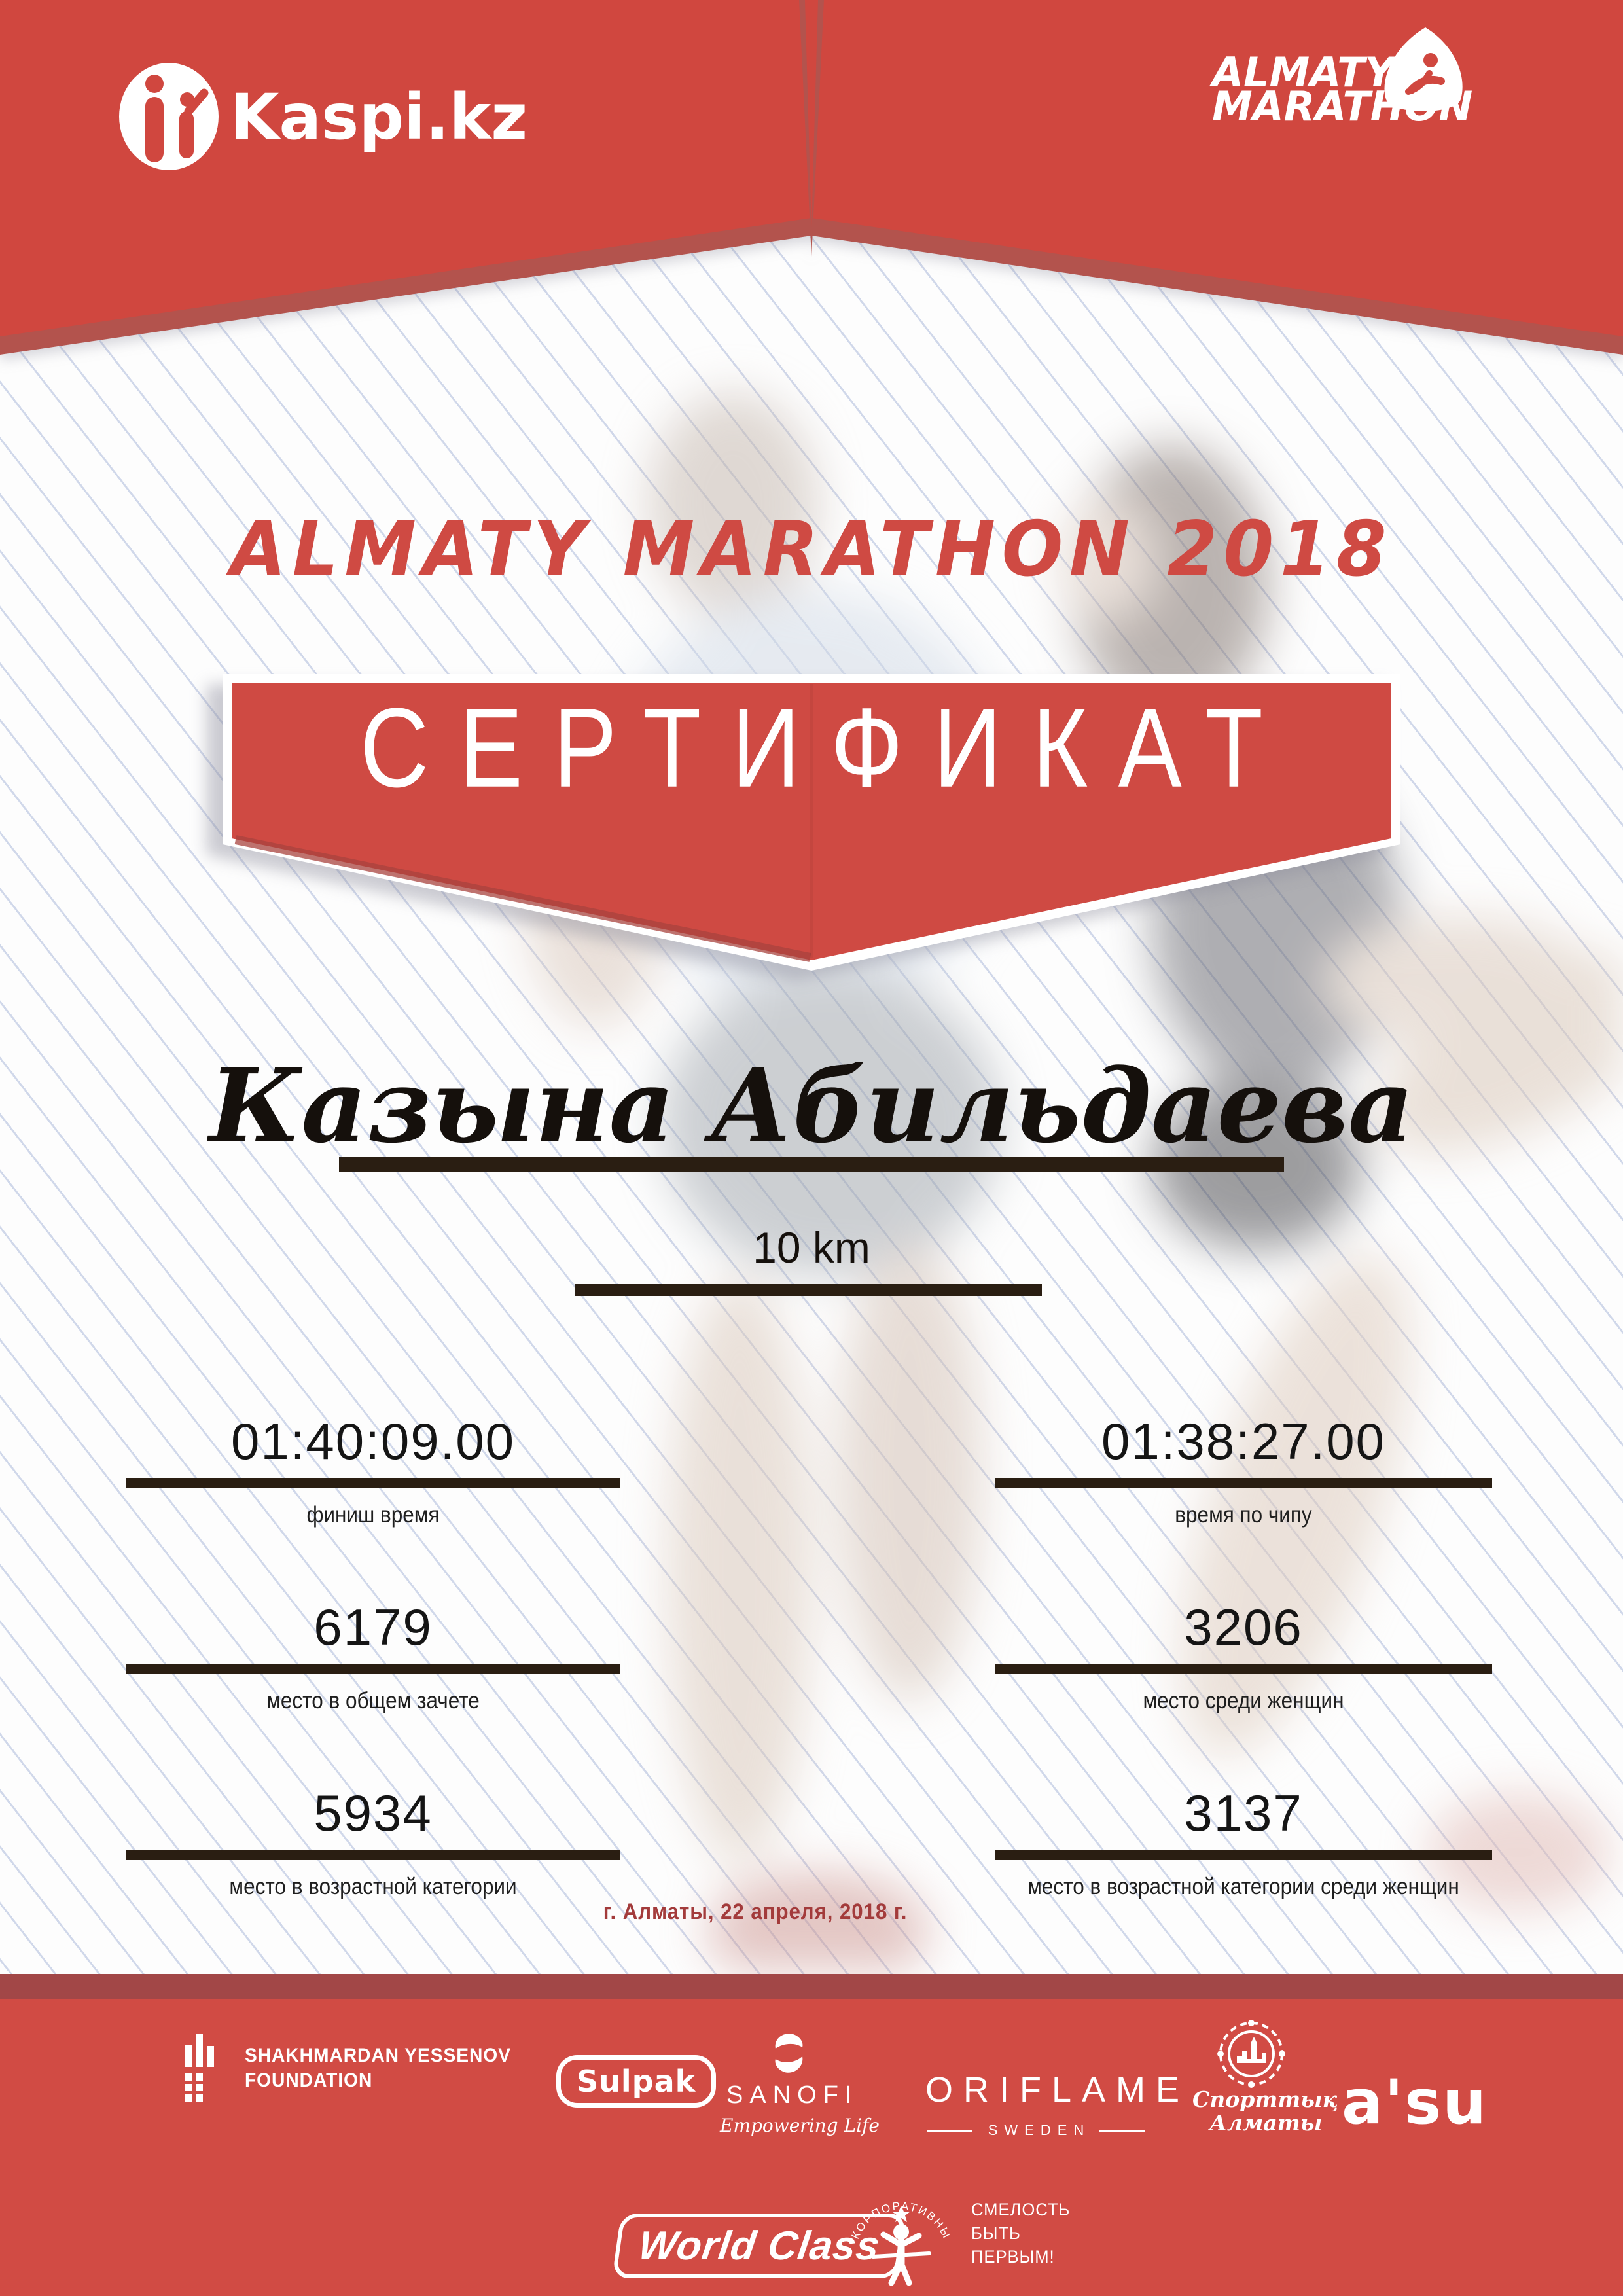 This screenshot has width=1623, height=2296. I want to click on distance-underline, so click(808, 1290).